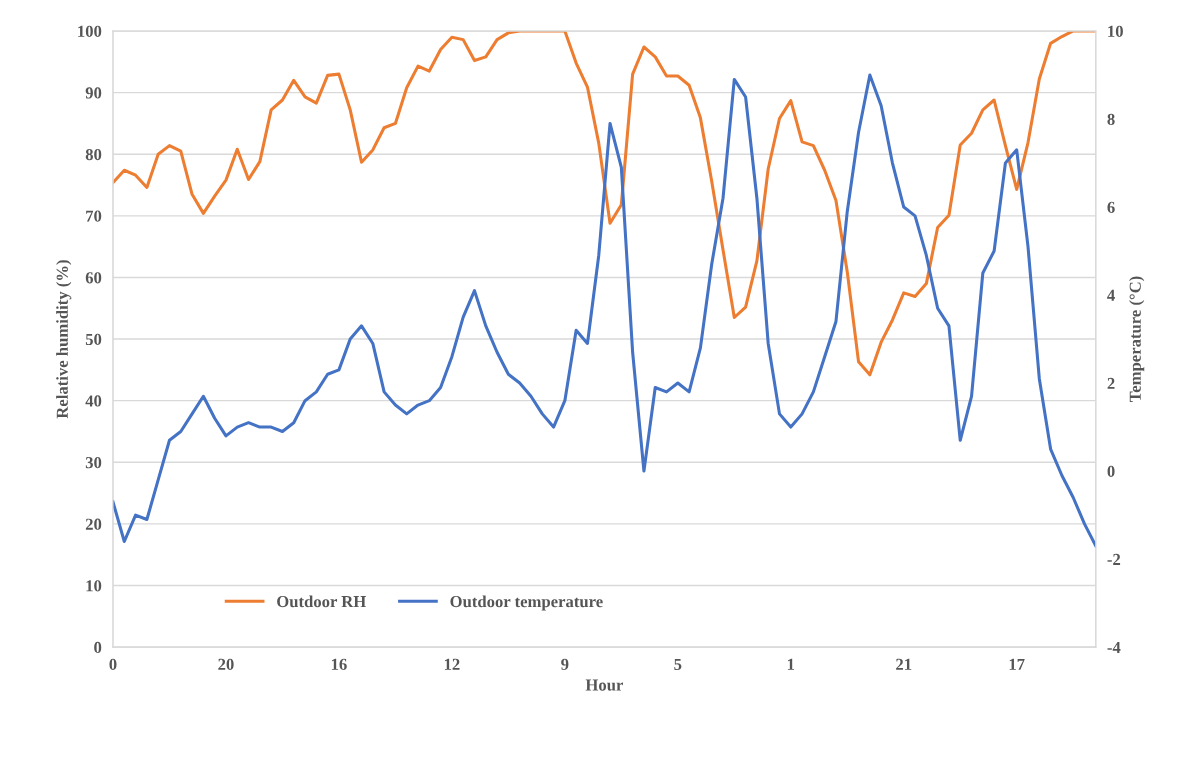 This screenshot has height=775, width=1177. Describe the element at coordinates (98, 647) in the screenshot. I see `y-tick-label: 0` at that location.